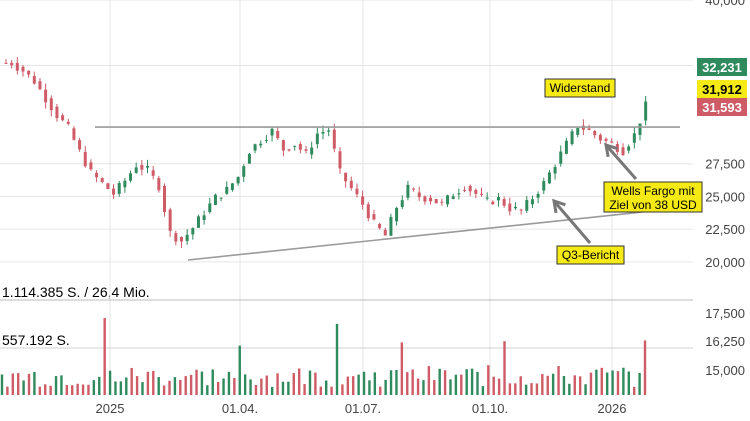  I want to click on x-tick-label: 01.04., so click(240, 408).